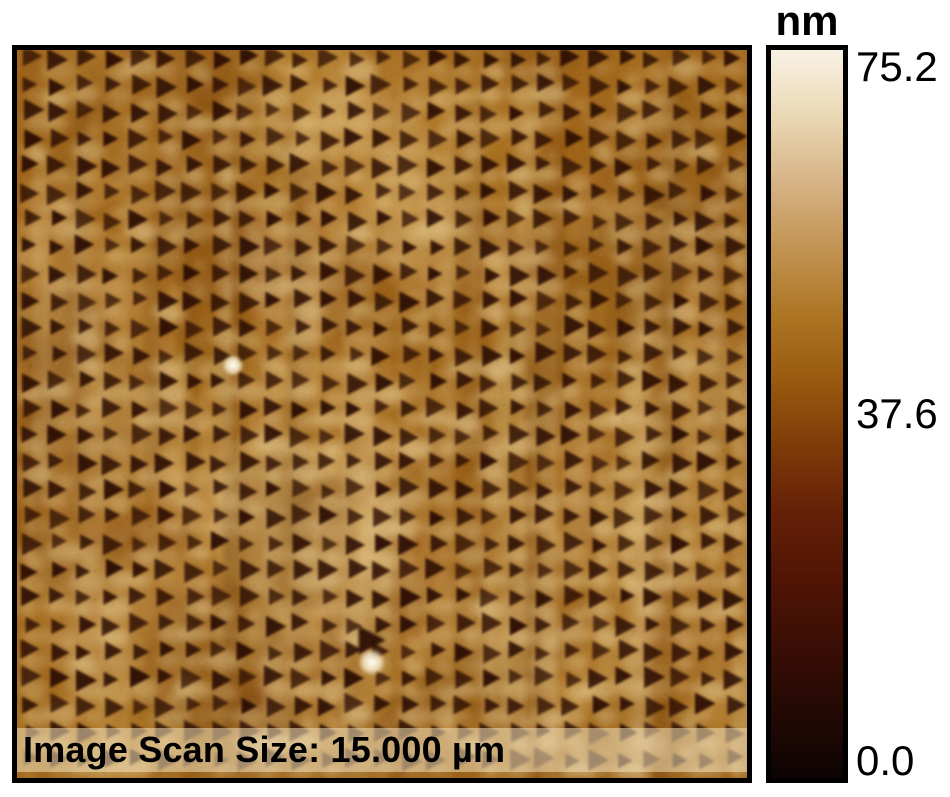 The height and width of the screenshot is (797, 950). What do you see at coordinates (885, 760) in the screenshot?
I see `colorbar-tick-min: 0.0` at bounding box center [885, 760].